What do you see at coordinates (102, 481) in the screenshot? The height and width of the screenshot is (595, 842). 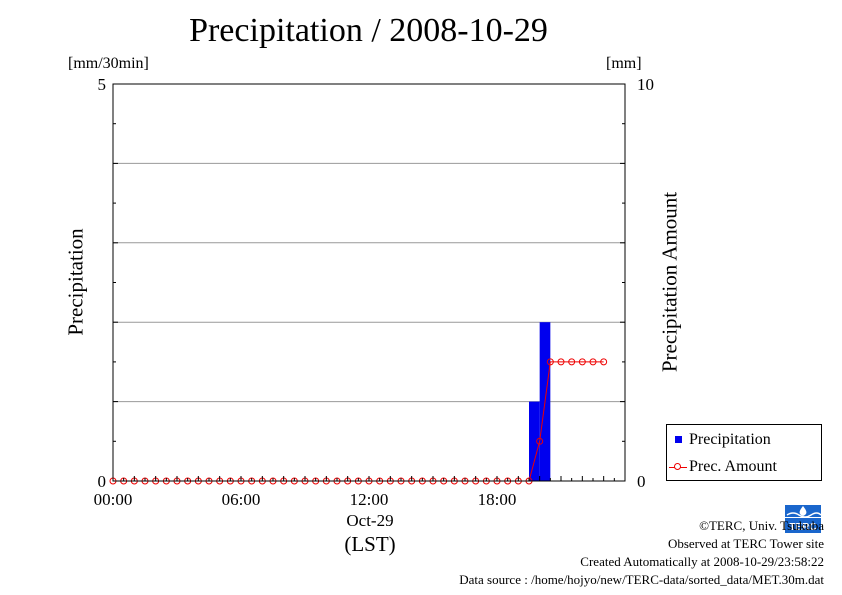 I see `left-y-tick-label: 0` at bounding box center [102, 481].